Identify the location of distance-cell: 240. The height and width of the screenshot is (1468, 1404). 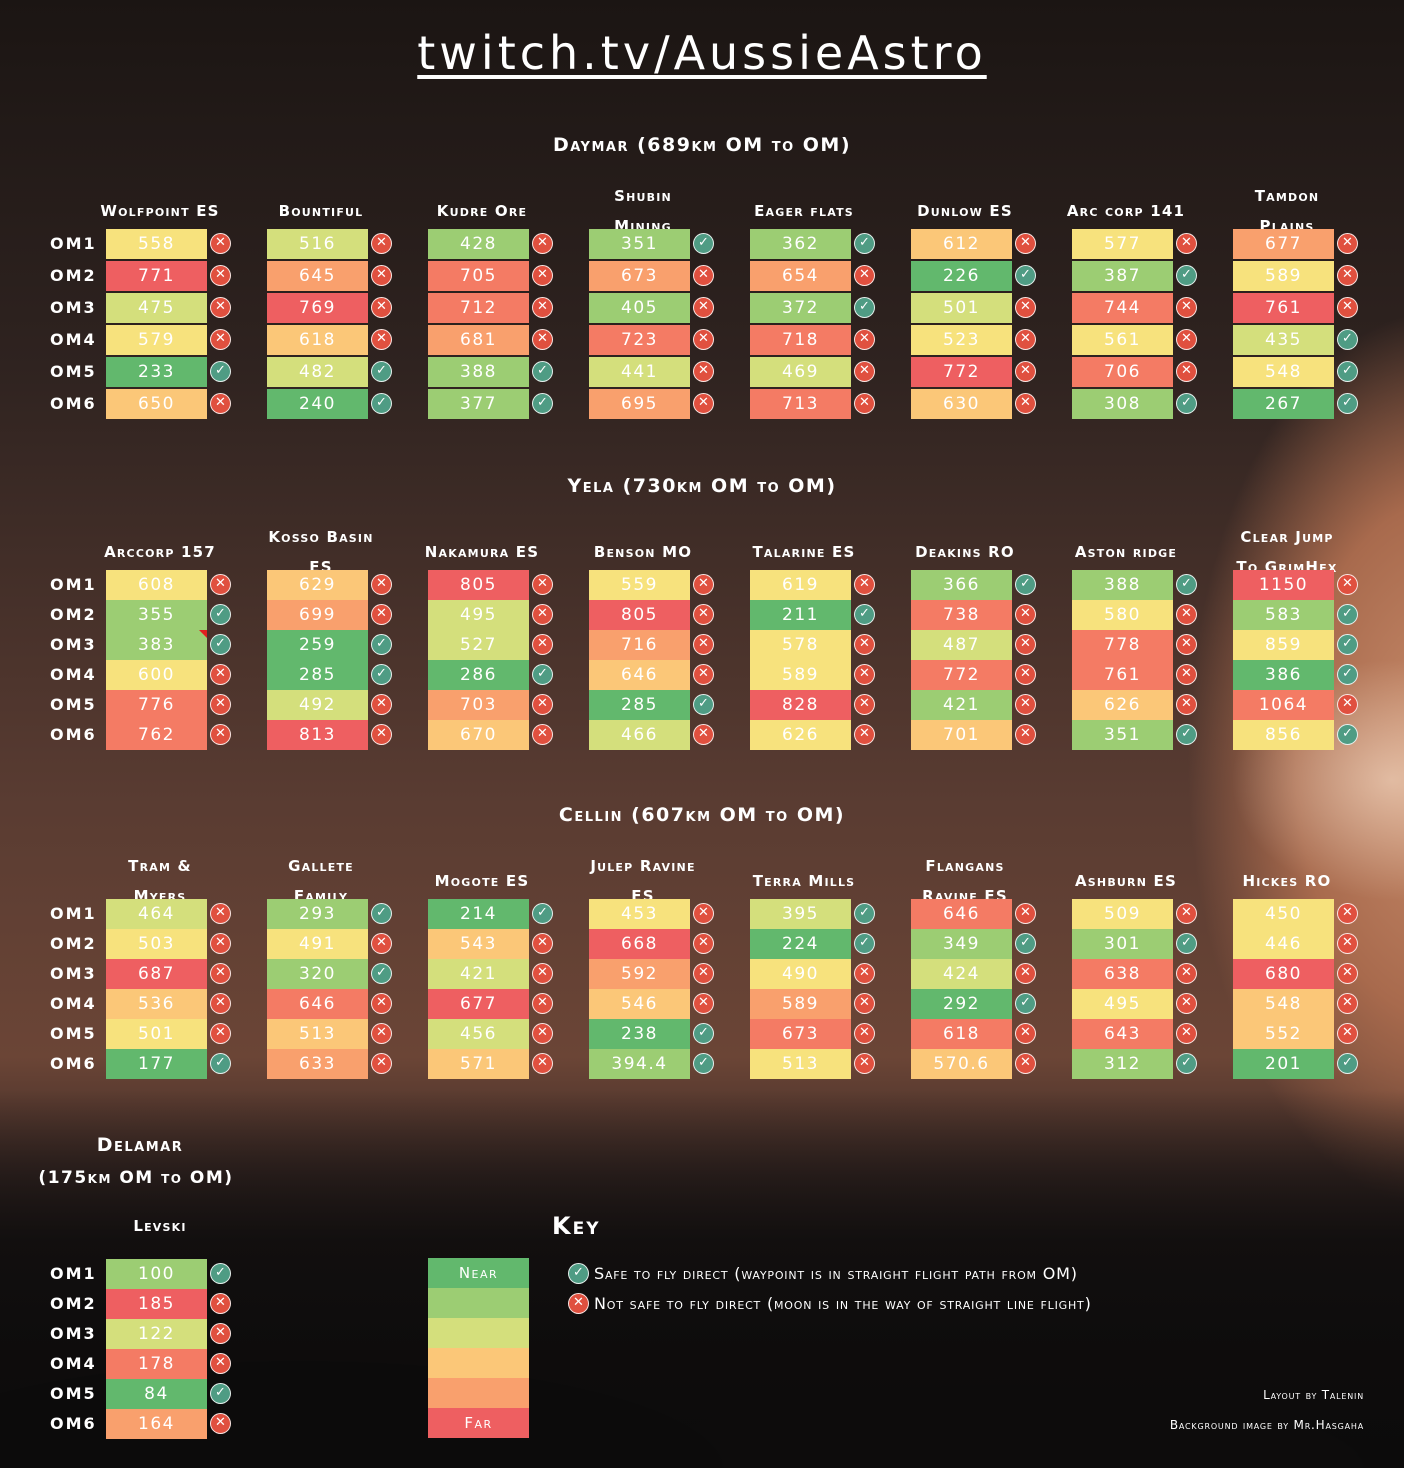
(317, 404).